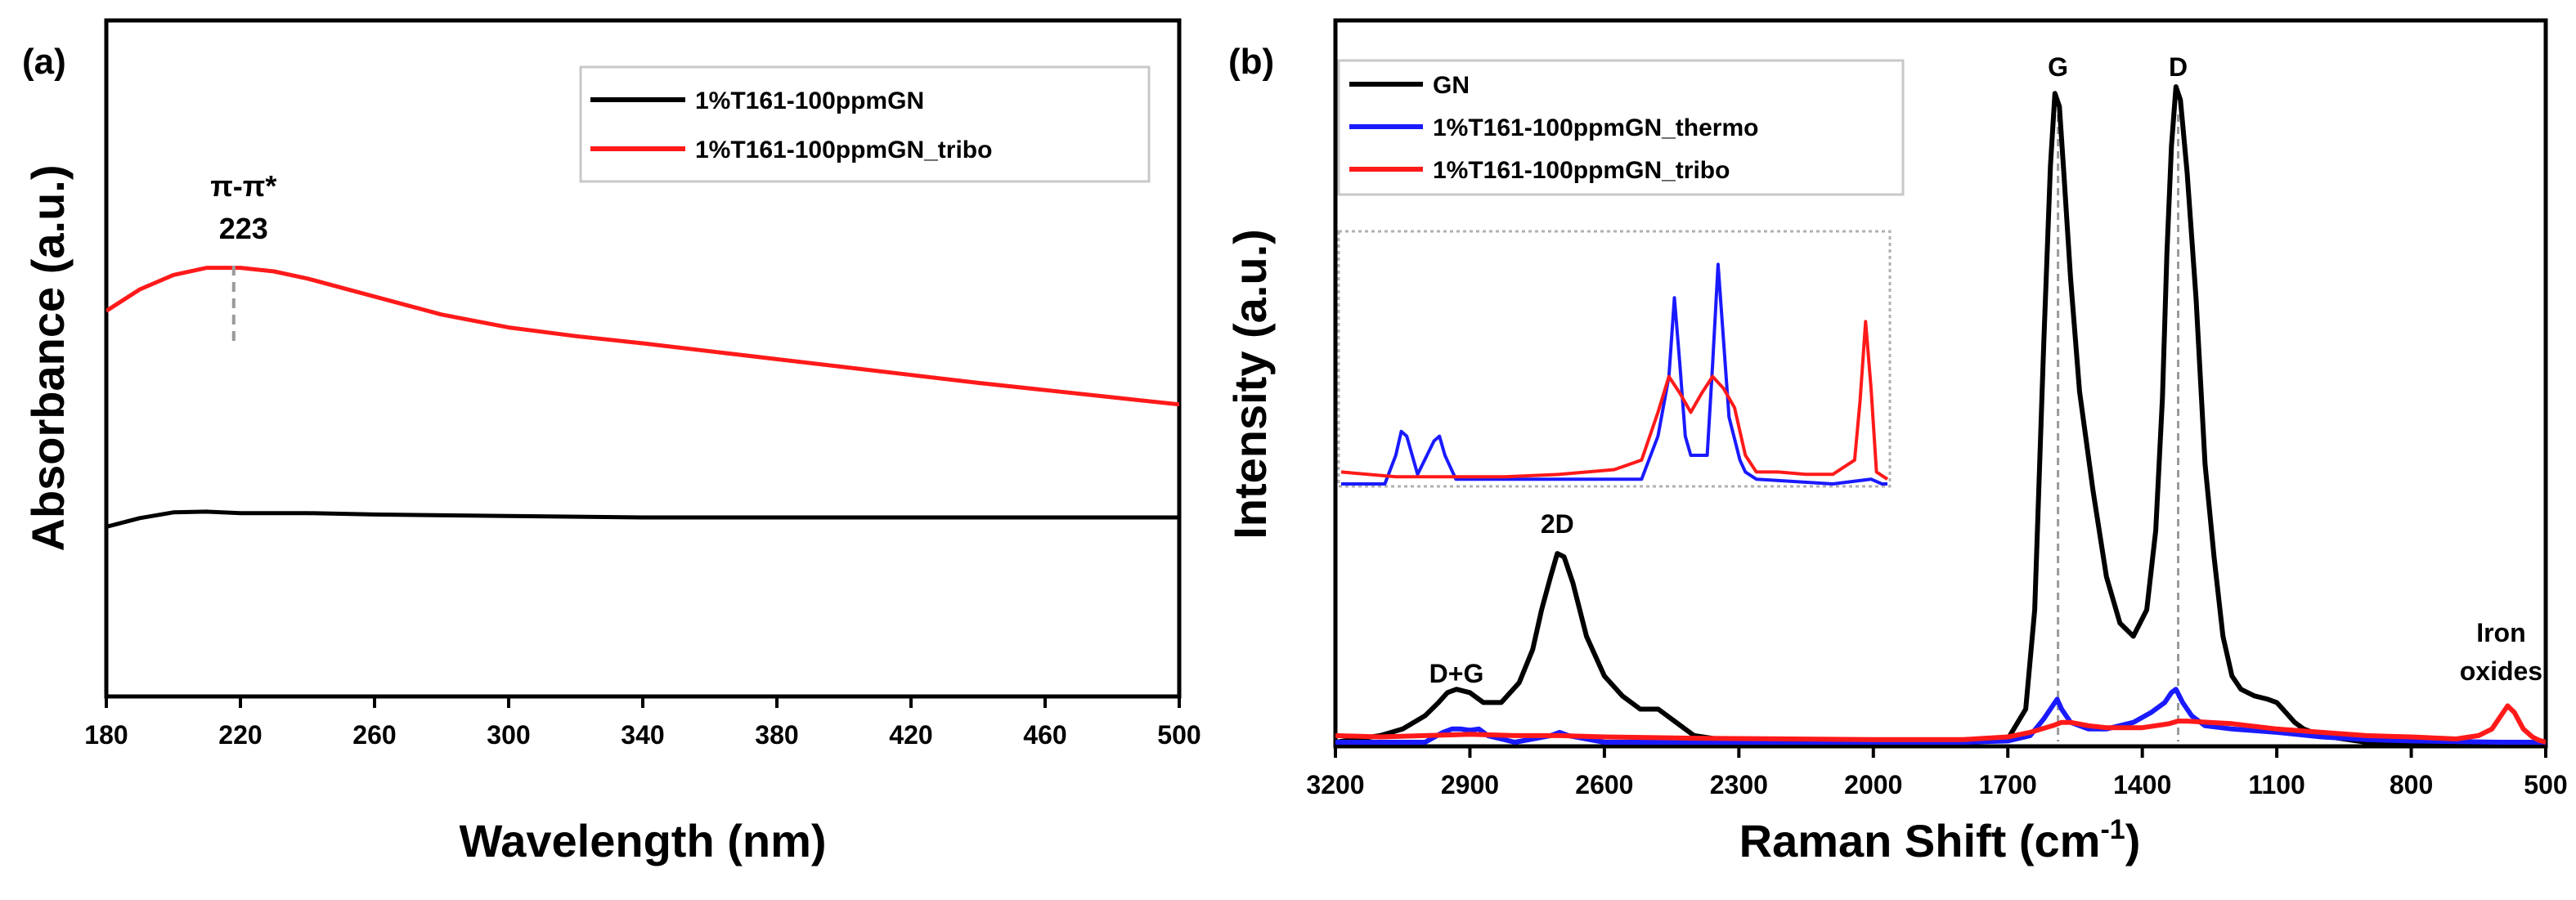  Describe the element at coordinates (1335, 784) in the screenshot. I see `x-b-tick-label-3200: 3200` at that location.